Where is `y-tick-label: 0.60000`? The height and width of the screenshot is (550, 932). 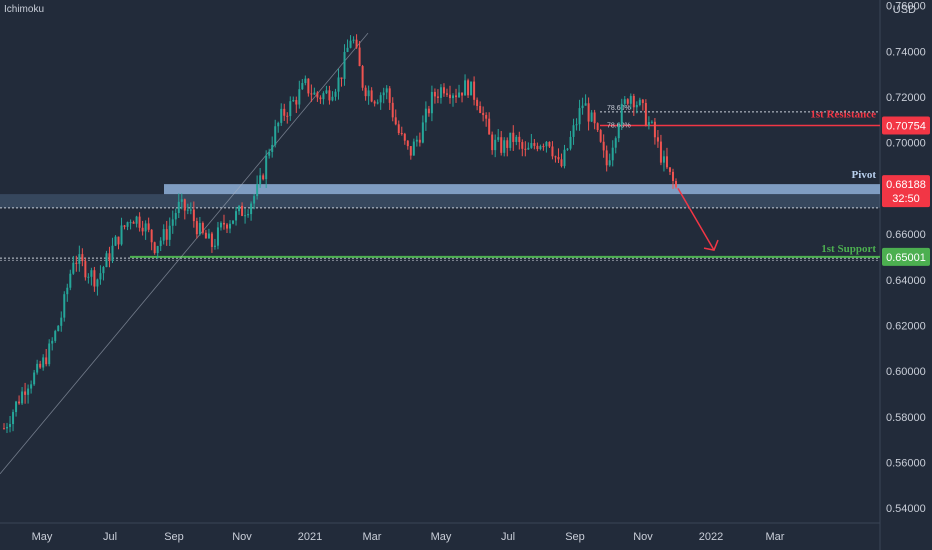
y-tick-label: 0.60000 is located at coordinates (906, 372).